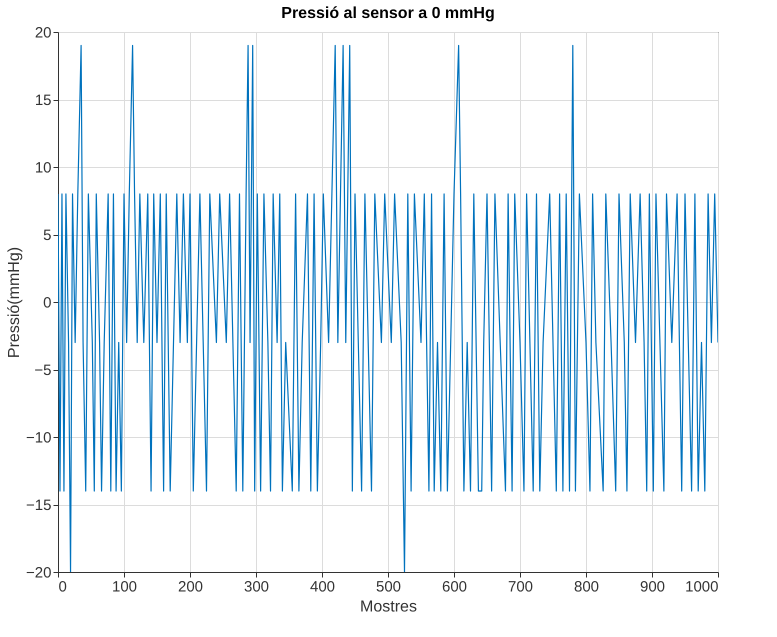 This screenshot has width=777, height=637. What do you see at coordinates (15, 302) in the screenshot?
I see `y-axis-title: Pressió(mmHg)` at bounding box center [15, 302].